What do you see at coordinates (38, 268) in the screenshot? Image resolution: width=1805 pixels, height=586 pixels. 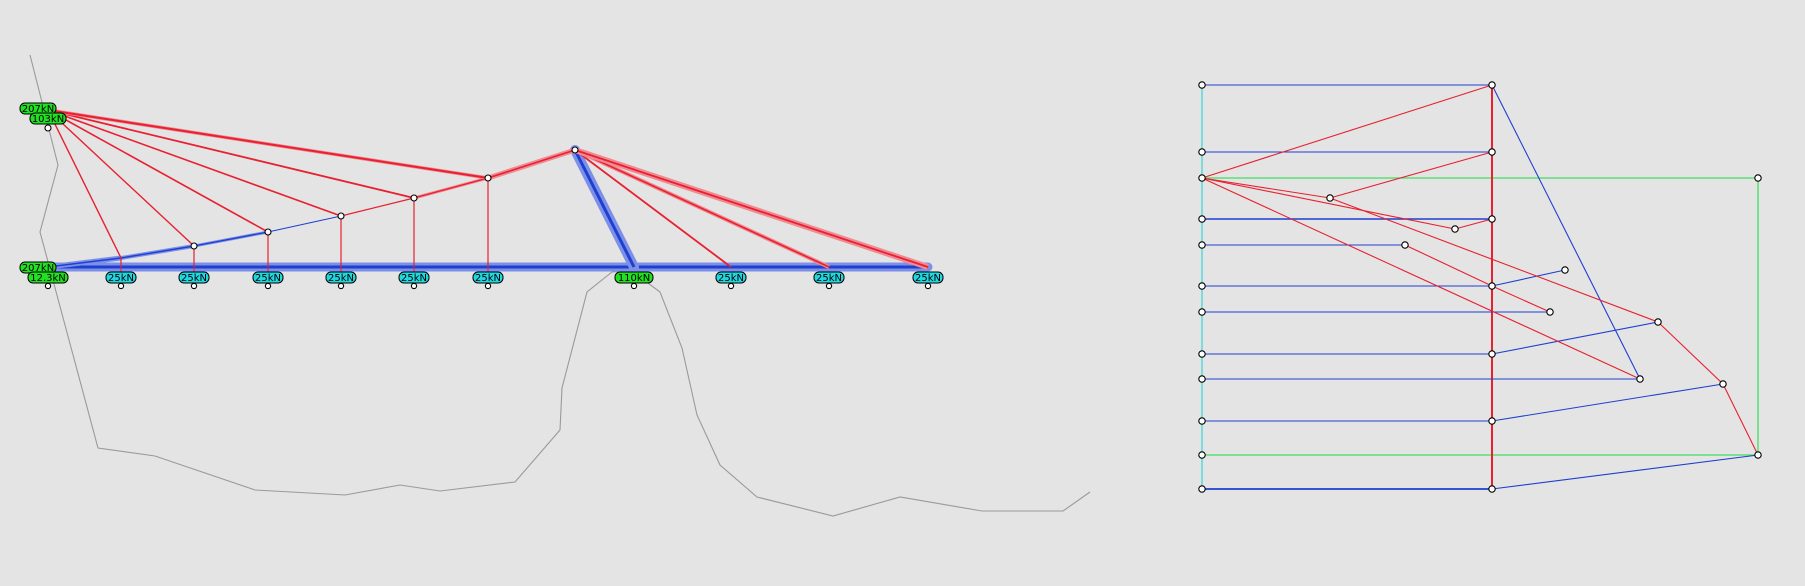 I see `support-bottom-label-1: 207kN` at bounding box center [38, 268].